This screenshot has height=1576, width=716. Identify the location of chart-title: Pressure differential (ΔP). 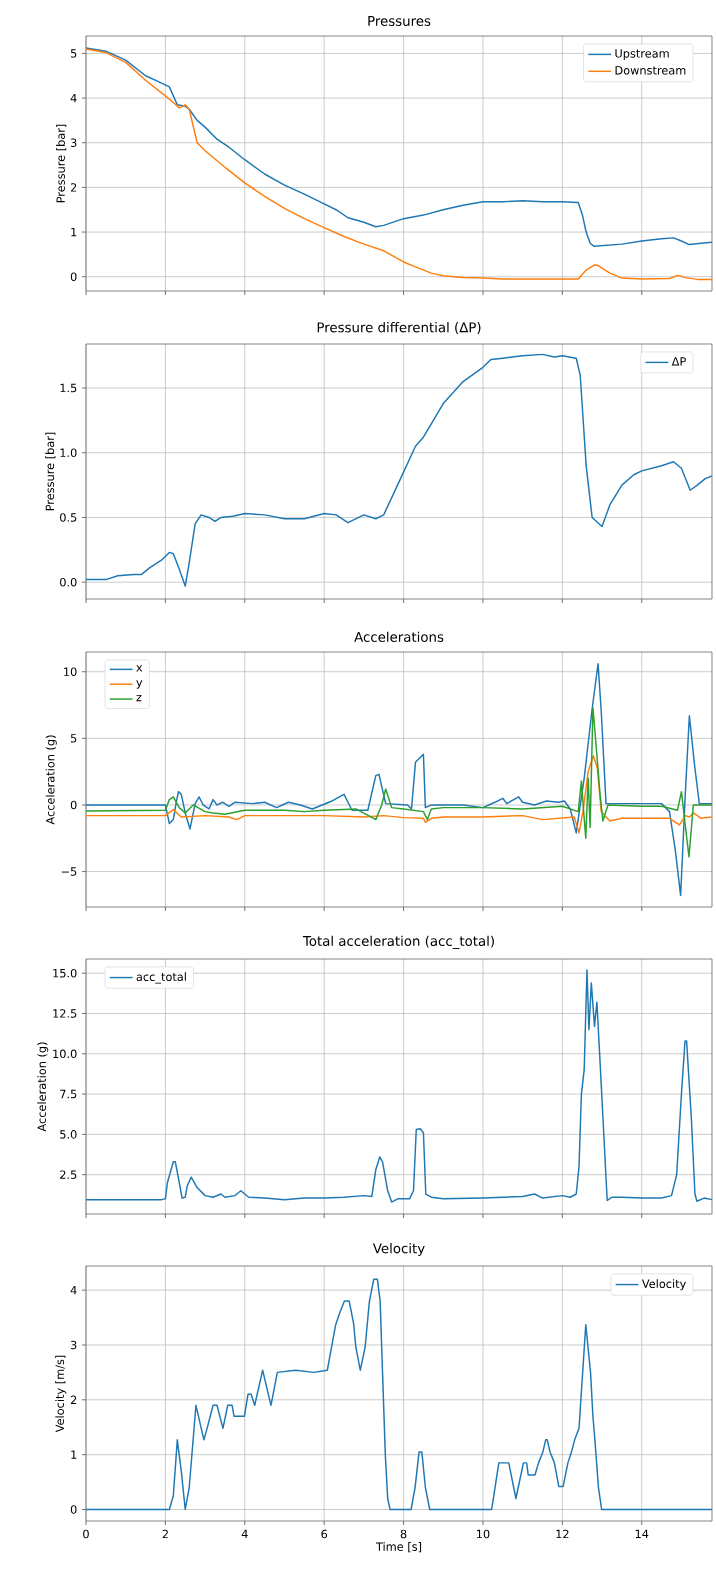
(399, 328).